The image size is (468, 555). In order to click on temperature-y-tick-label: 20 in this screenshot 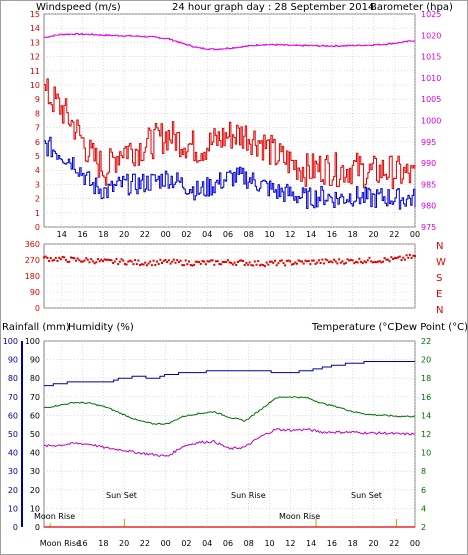, I will do `click(426, 360)`.